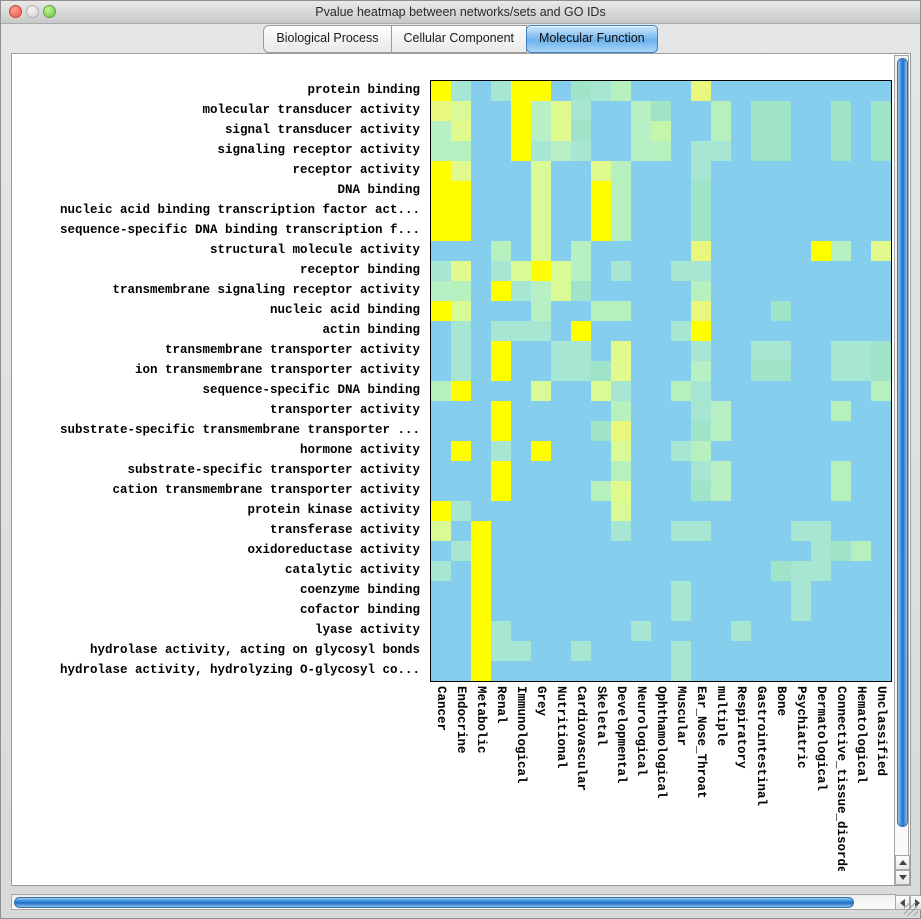 This screenshot has height=919, width=921. What do you see at coordinates (902, 470) in the screenshot?
I see `vertical-scrollbar` at bounding box center [902, 470].